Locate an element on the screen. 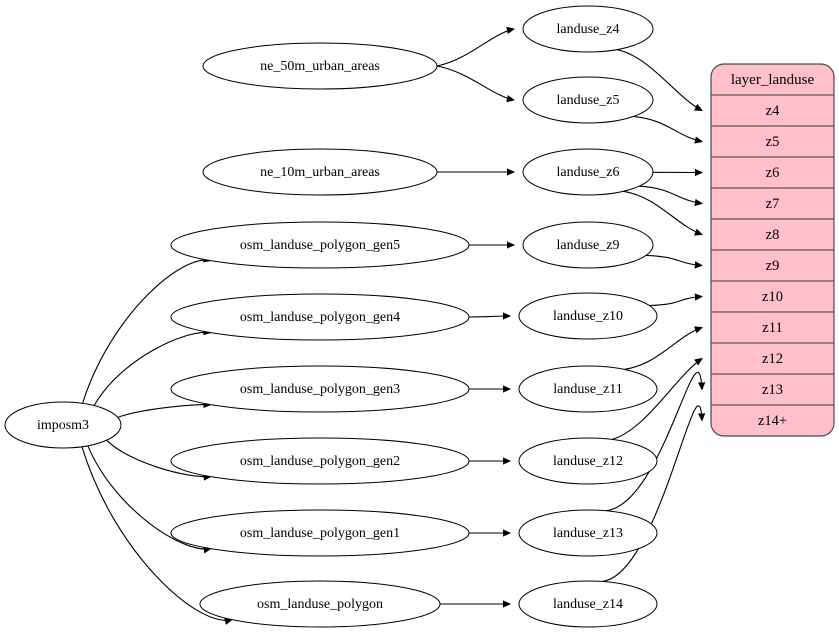  edge-imposm3-to-osm_landuse_polygon is located at coordinates (156, 533).